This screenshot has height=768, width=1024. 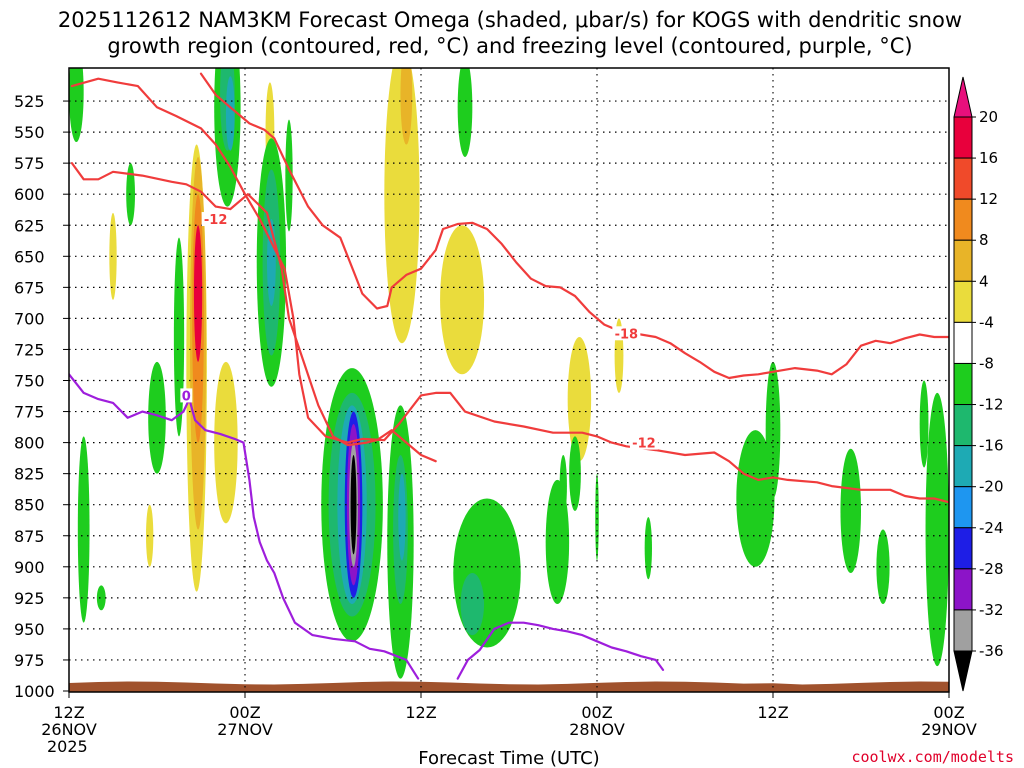 What do you see at coordinates (68, 712) in the screenshot?
I see `x-tick-label-0-1: 12Z` at bounding box center [68, 712].